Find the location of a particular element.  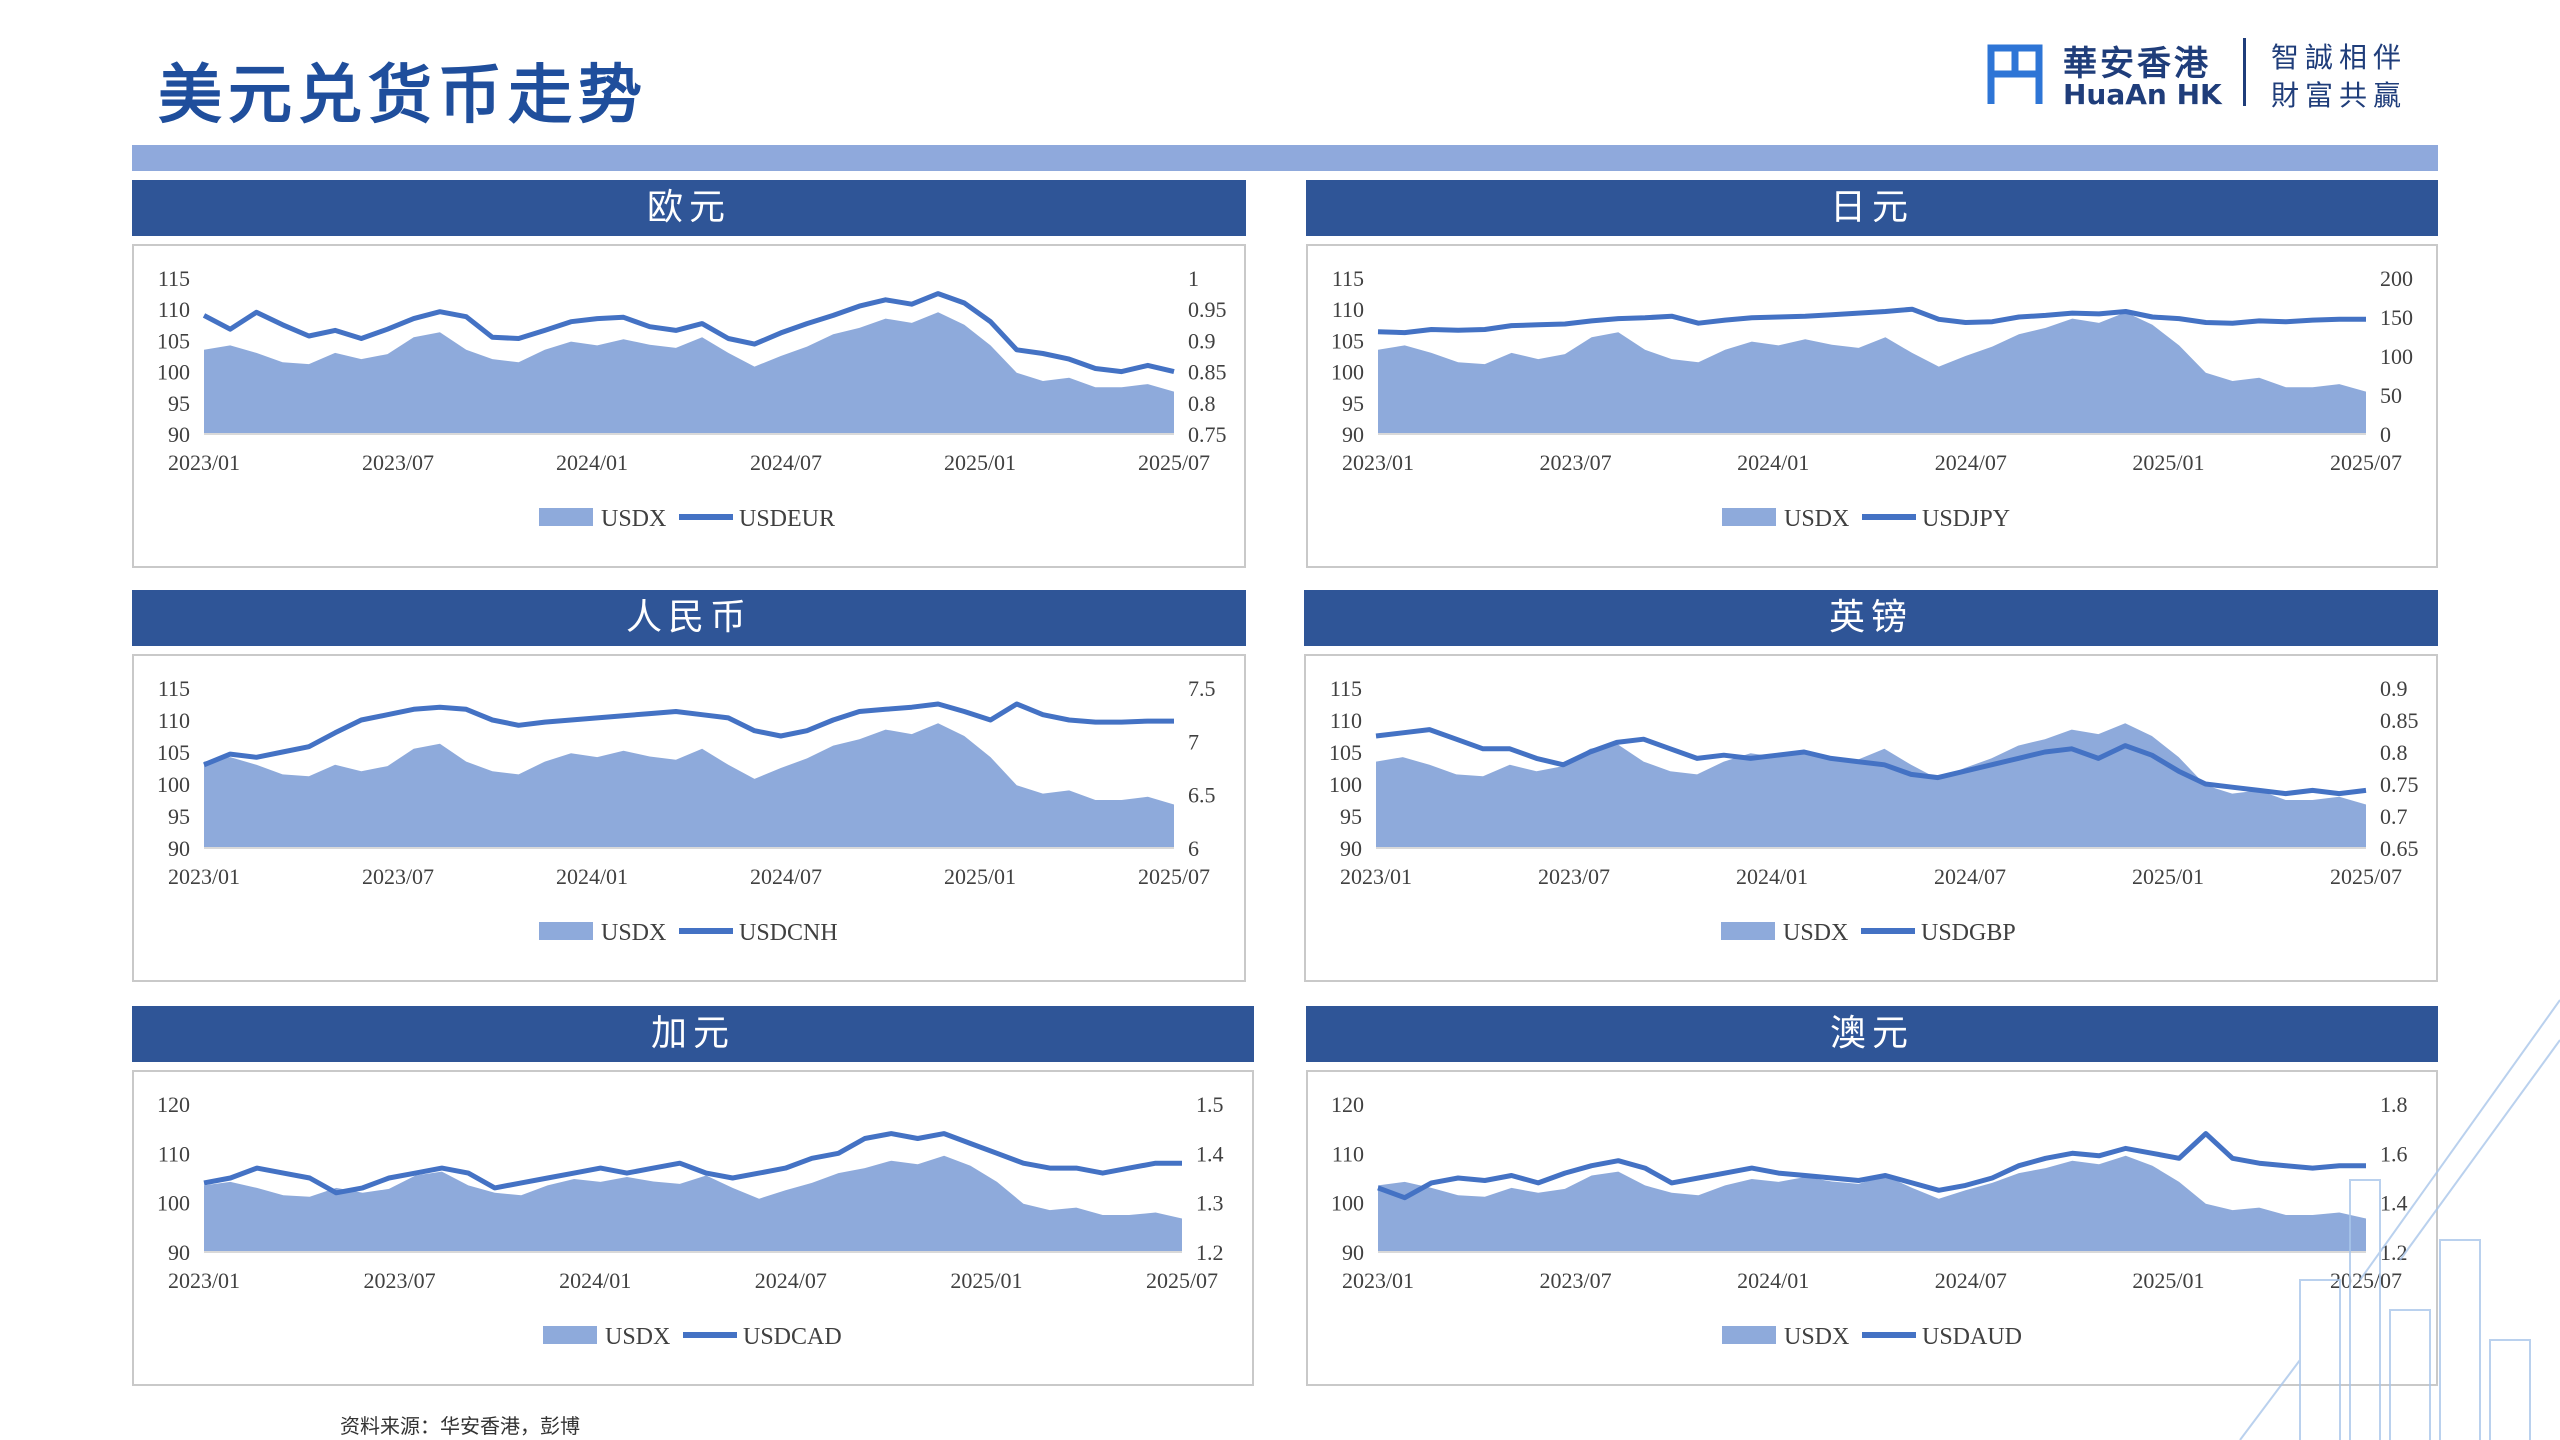

right-axis-tick: 0.9 is located at coordinates (2394, 688).